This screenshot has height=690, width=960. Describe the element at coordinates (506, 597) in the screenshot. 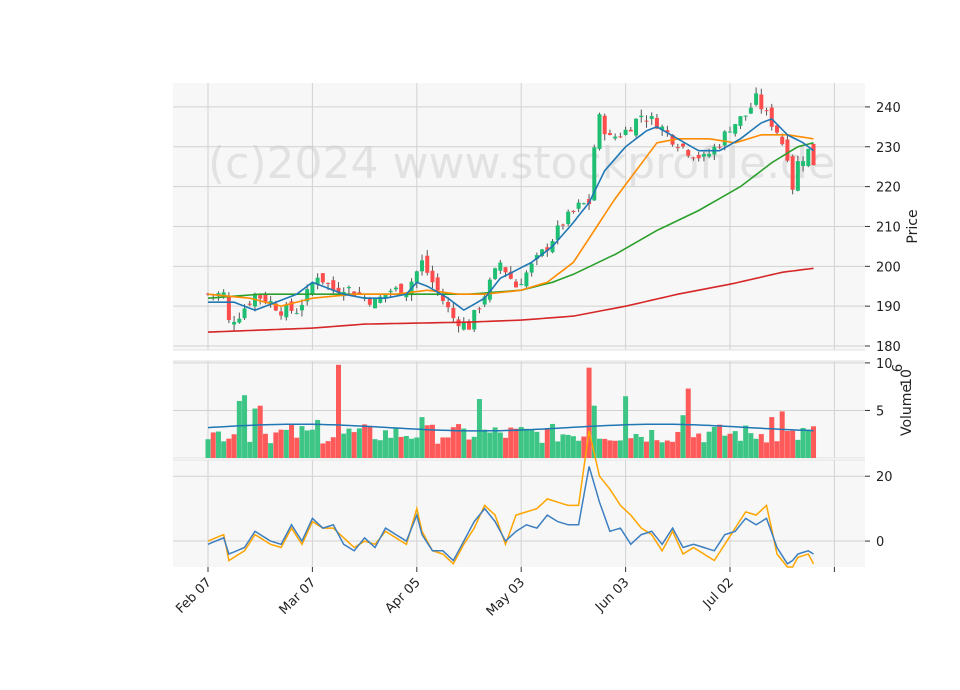

I see `xtick-label: May 03` at that location.